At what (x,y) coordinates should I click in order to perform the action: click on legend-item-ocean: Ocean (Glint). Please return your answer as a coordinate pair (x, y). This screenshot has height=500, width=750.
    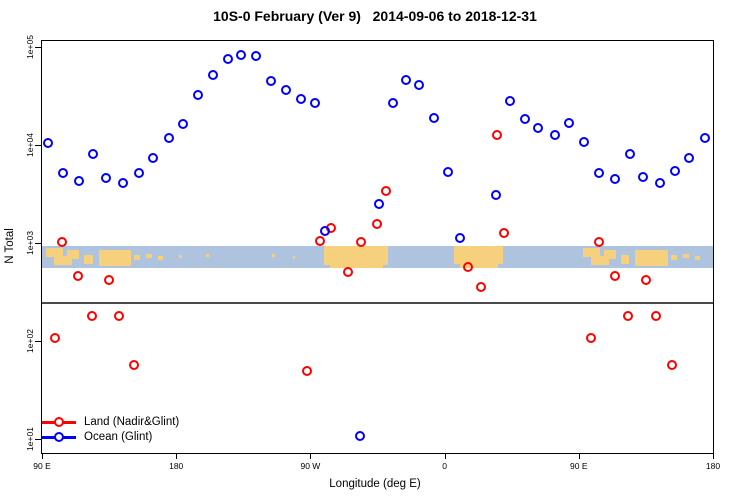
    Looking at the image, I should click on (110, 436).